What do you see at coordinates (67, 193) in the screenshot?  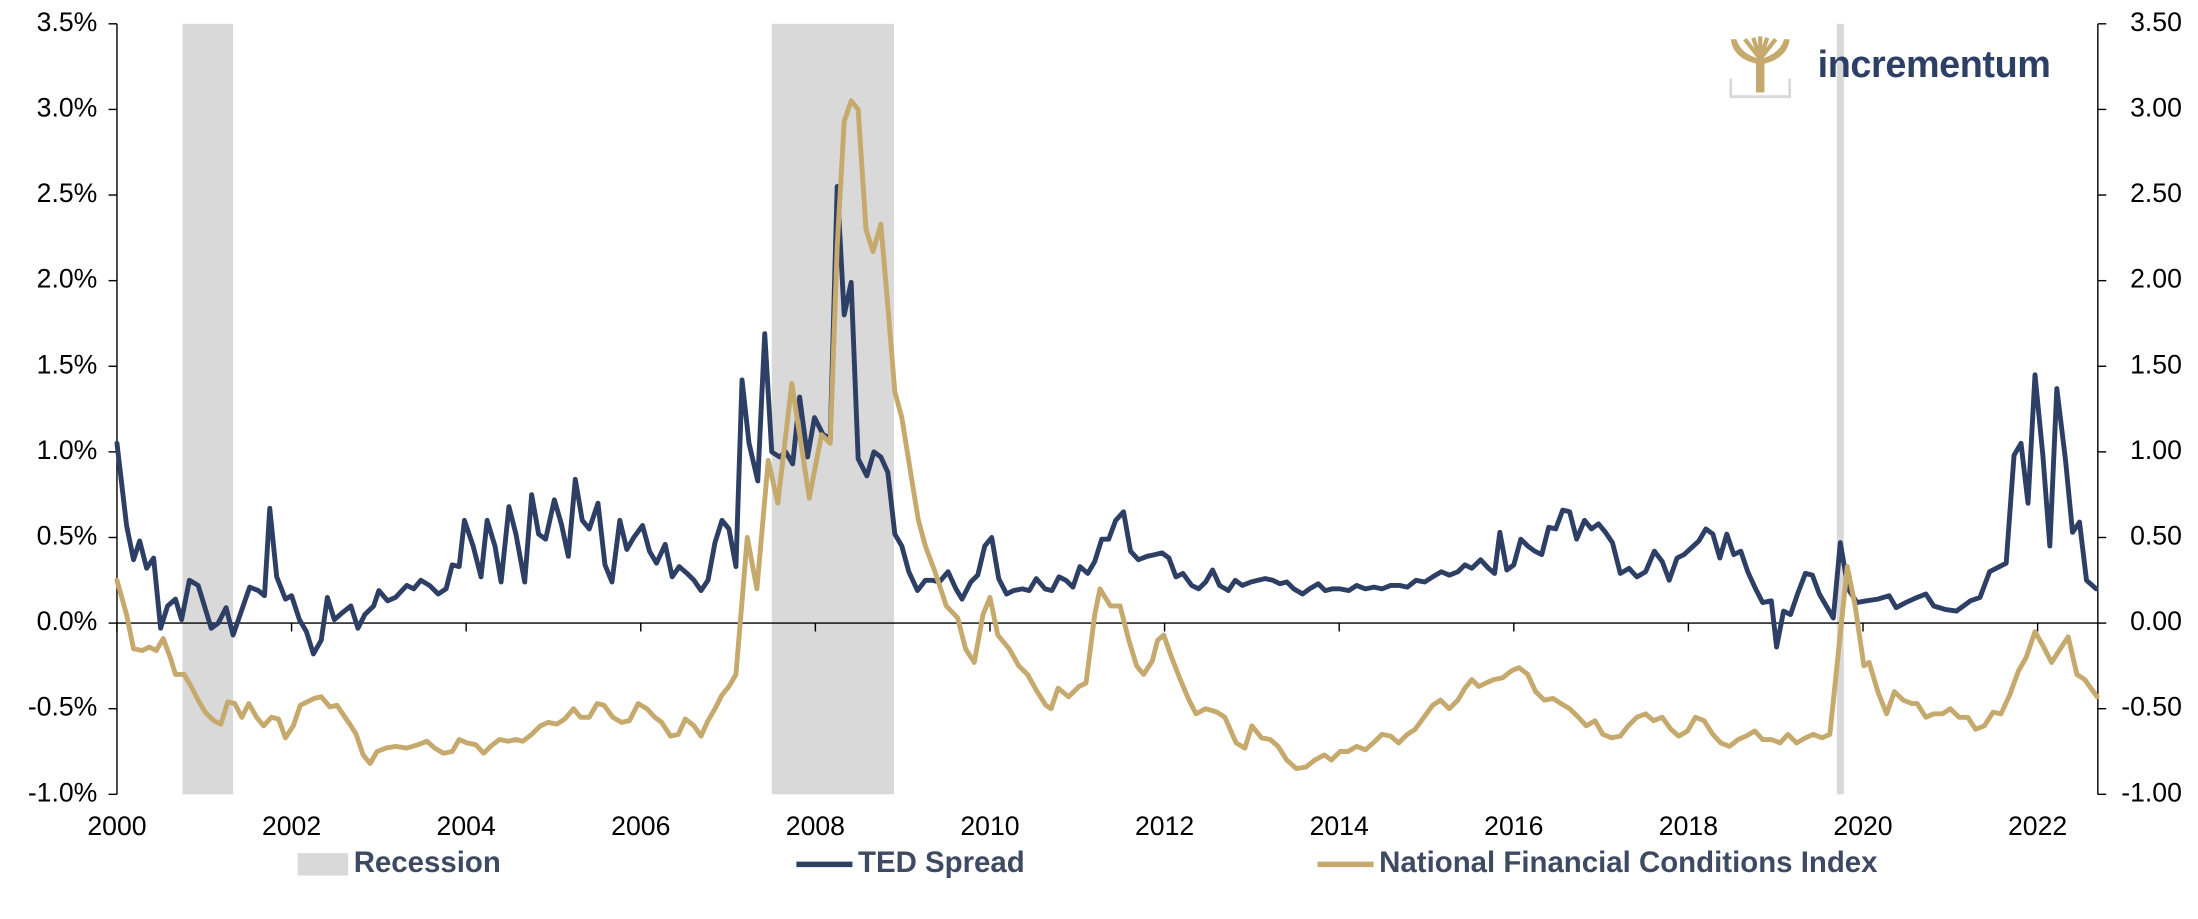 I see `y-tick-label: 2.5%` at bounding box center [67, 193].